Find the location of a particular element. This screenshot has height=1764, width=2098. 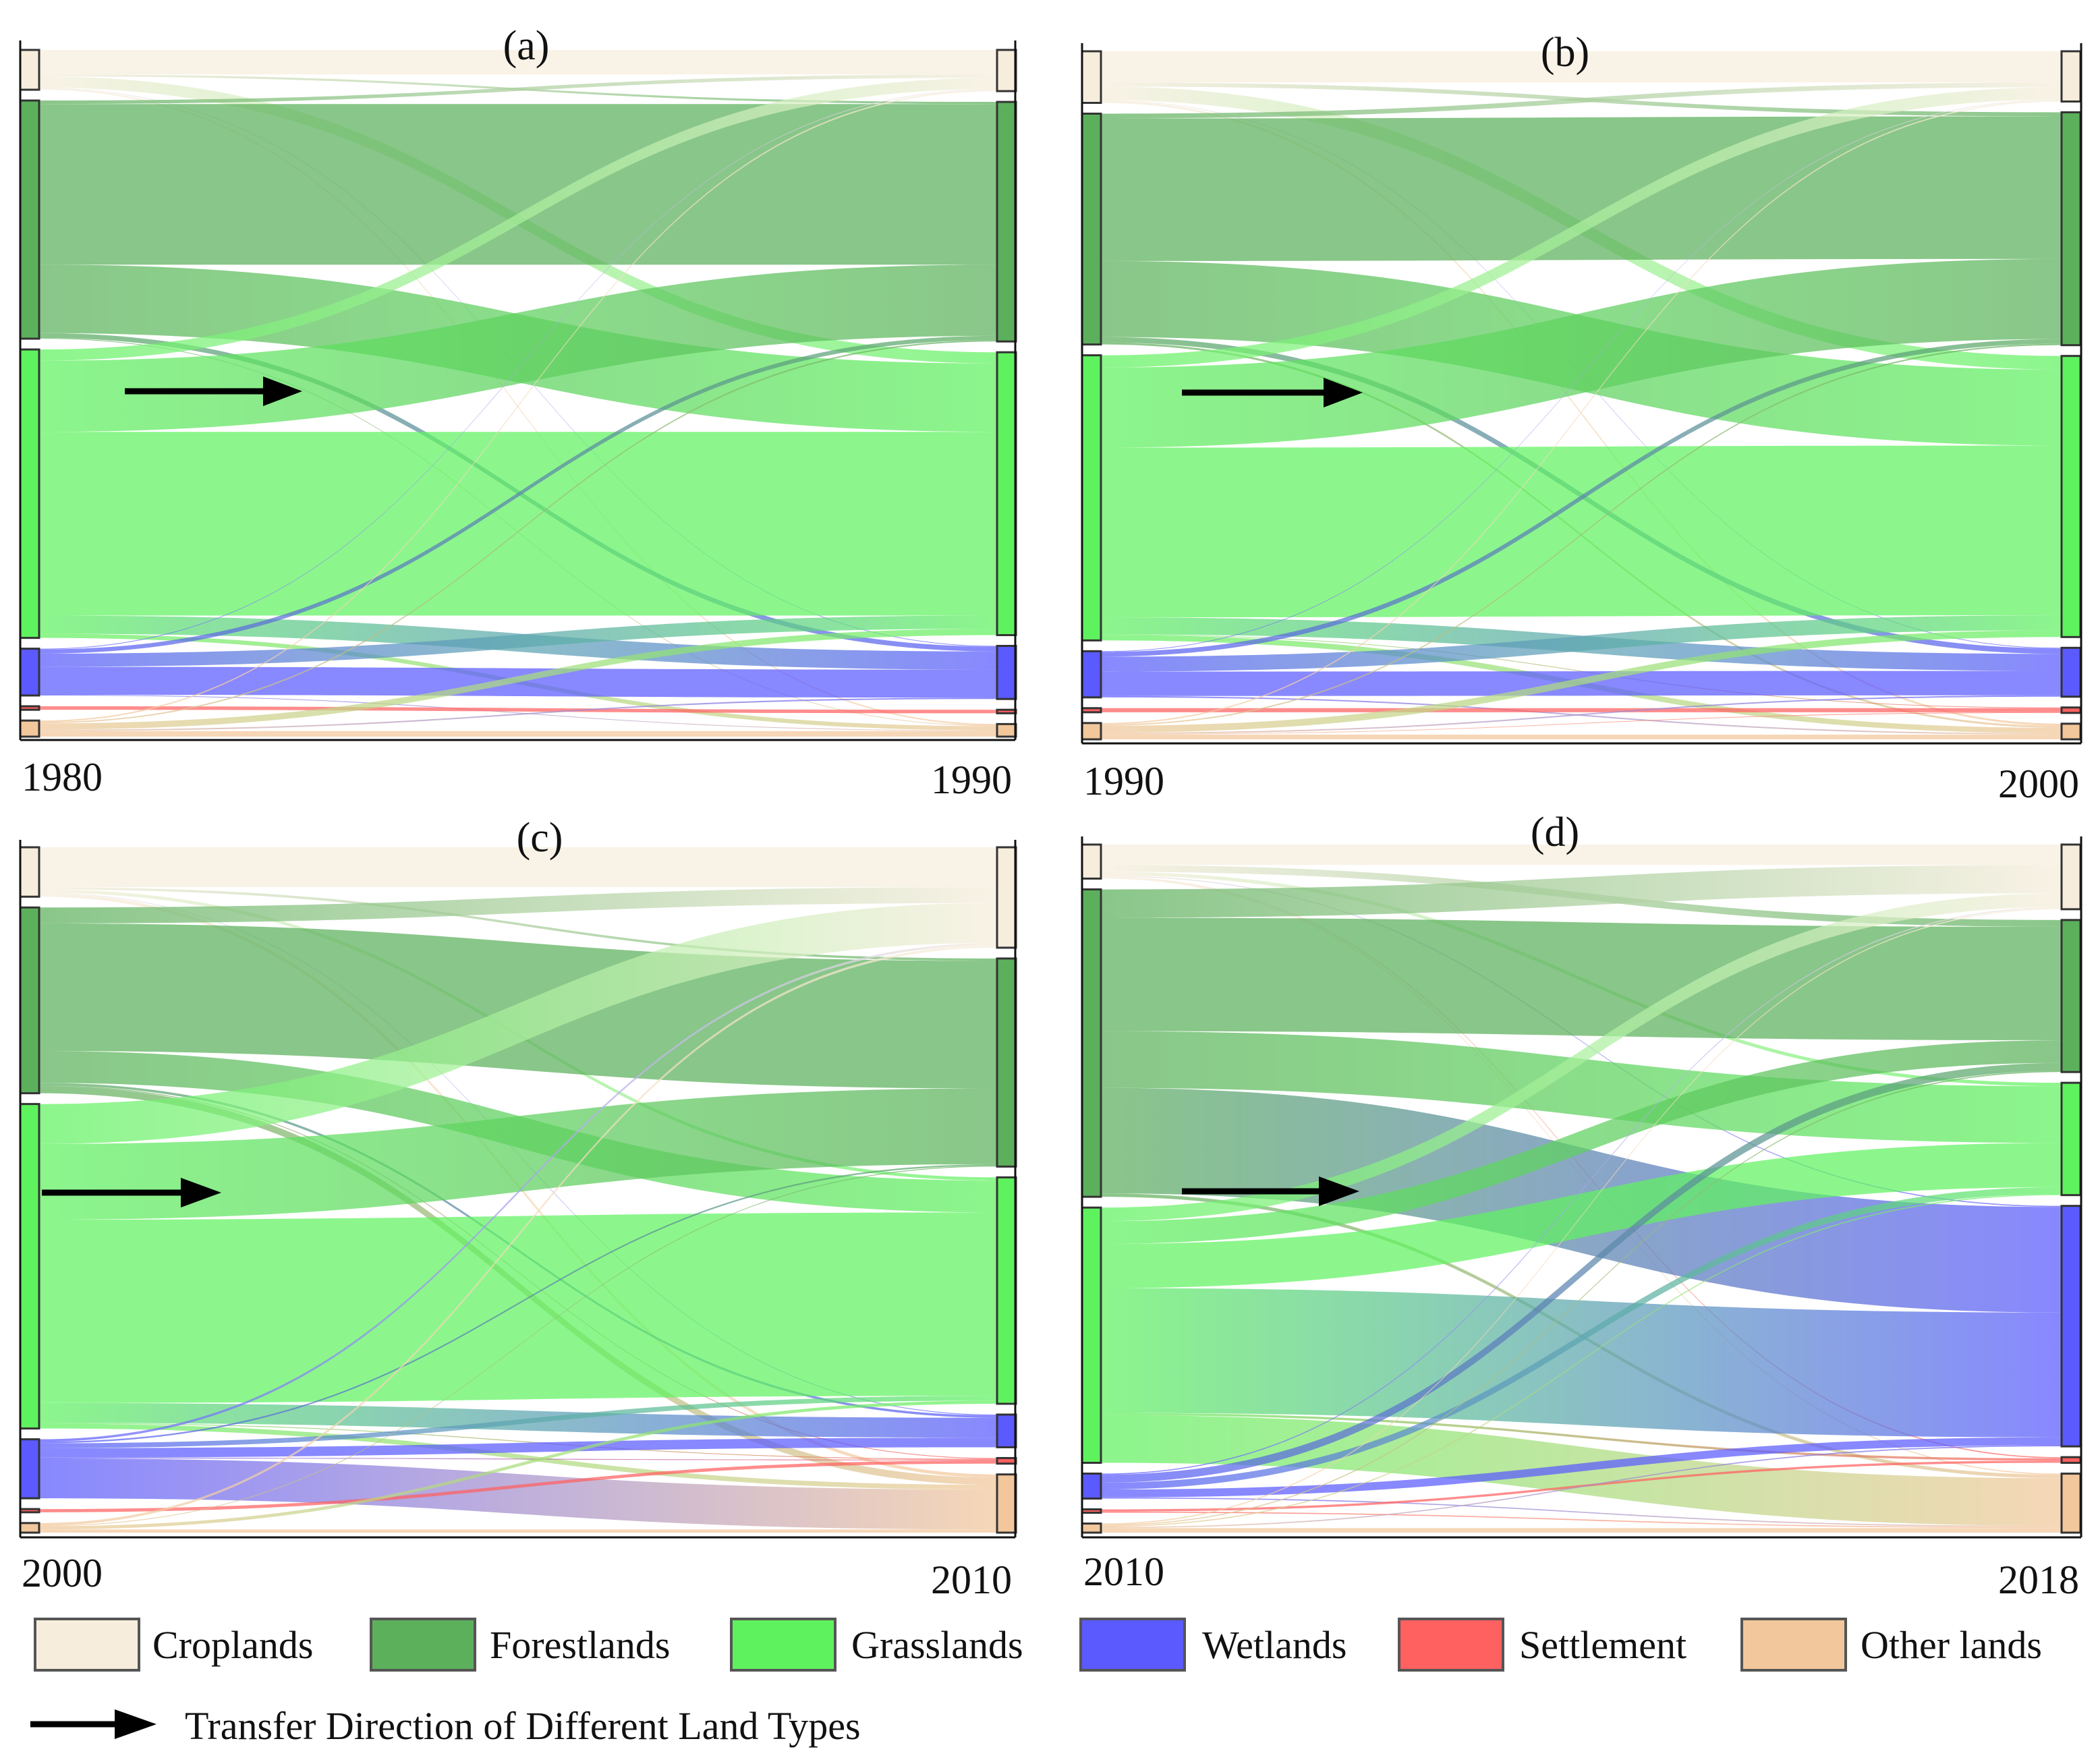

legend-swatch-other-lands is located at coordinates (1793, 1645).